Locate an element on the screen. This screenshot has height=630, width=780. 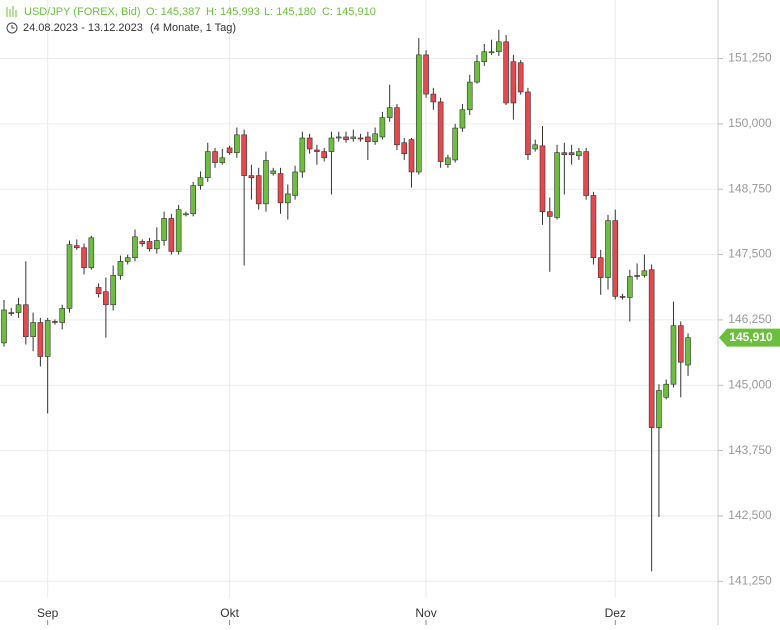
x-tick-label: Sep is located at coordinates (48, 613).